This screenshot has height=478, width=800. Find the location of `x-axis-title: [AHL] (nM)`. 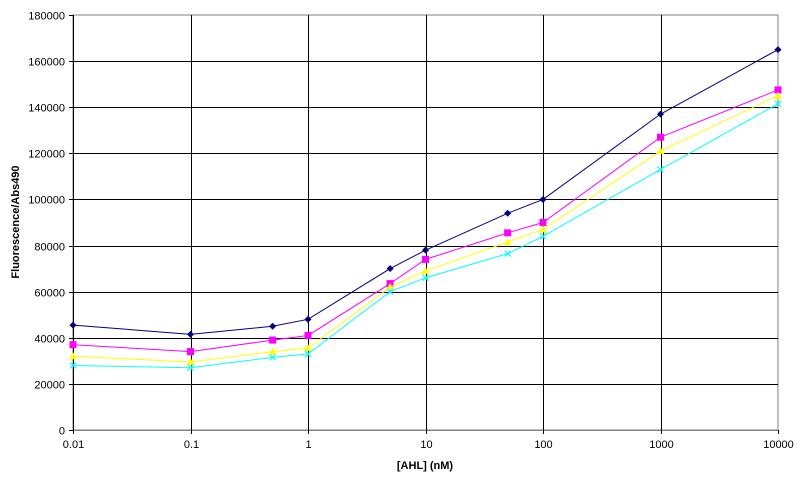

x-axis-title: [AHL] (nM) is located at coordinates (425, 466).